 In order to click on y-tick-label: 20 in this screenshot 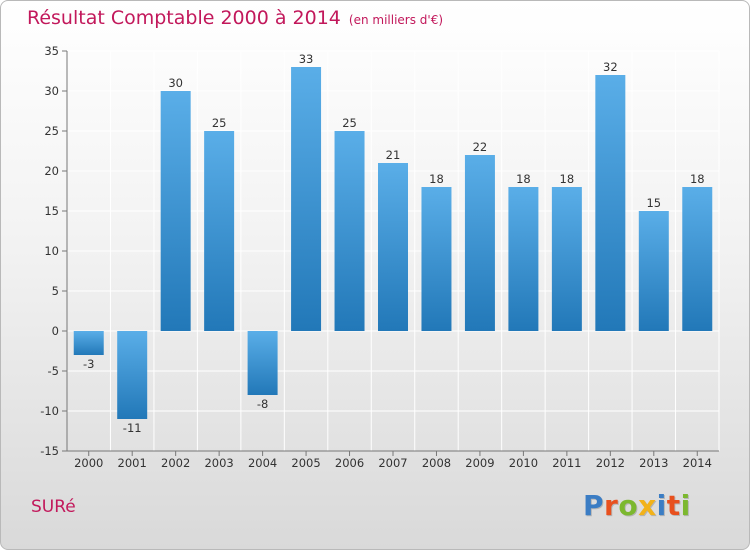, I will do `click(51, 171)`.